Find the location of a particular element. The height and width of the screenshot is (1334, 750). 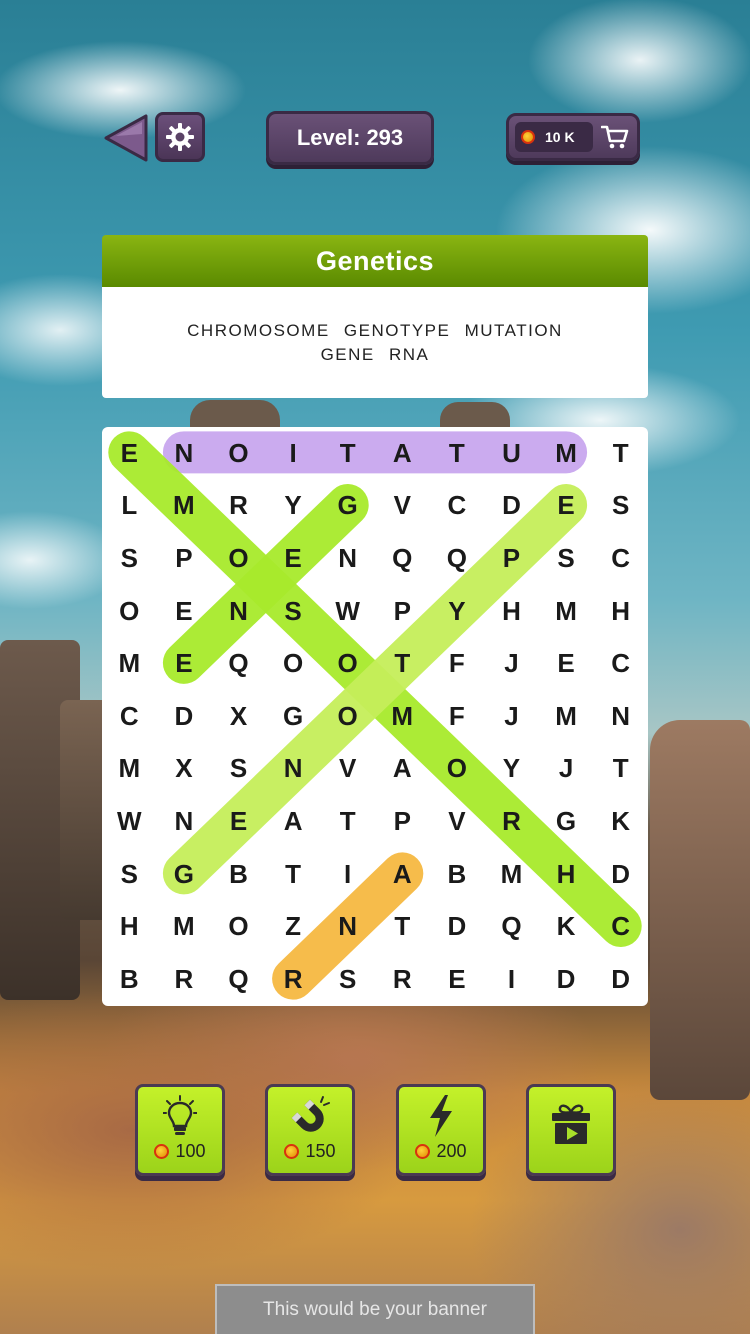

settings-button is located at coordinates (180, 137).